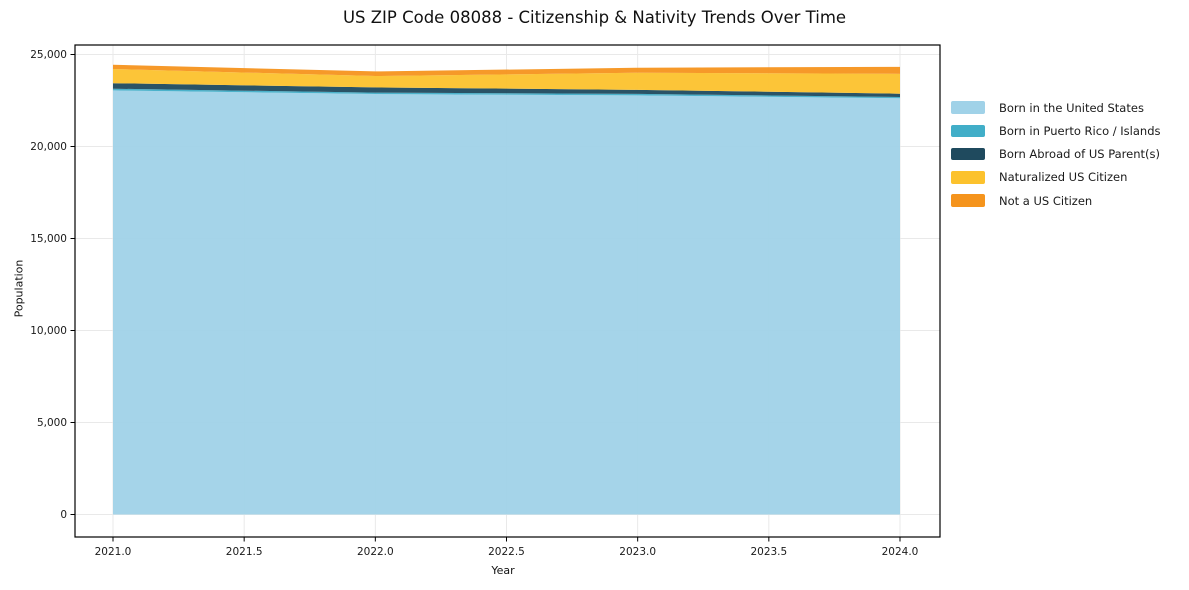 Image resolution: width=1189 pixels, height=590 pixels. What do you see at coordinates (48, 55) in the screenshot?
I see `y-tick-label: 25,000` at bounding box center [48, 55].